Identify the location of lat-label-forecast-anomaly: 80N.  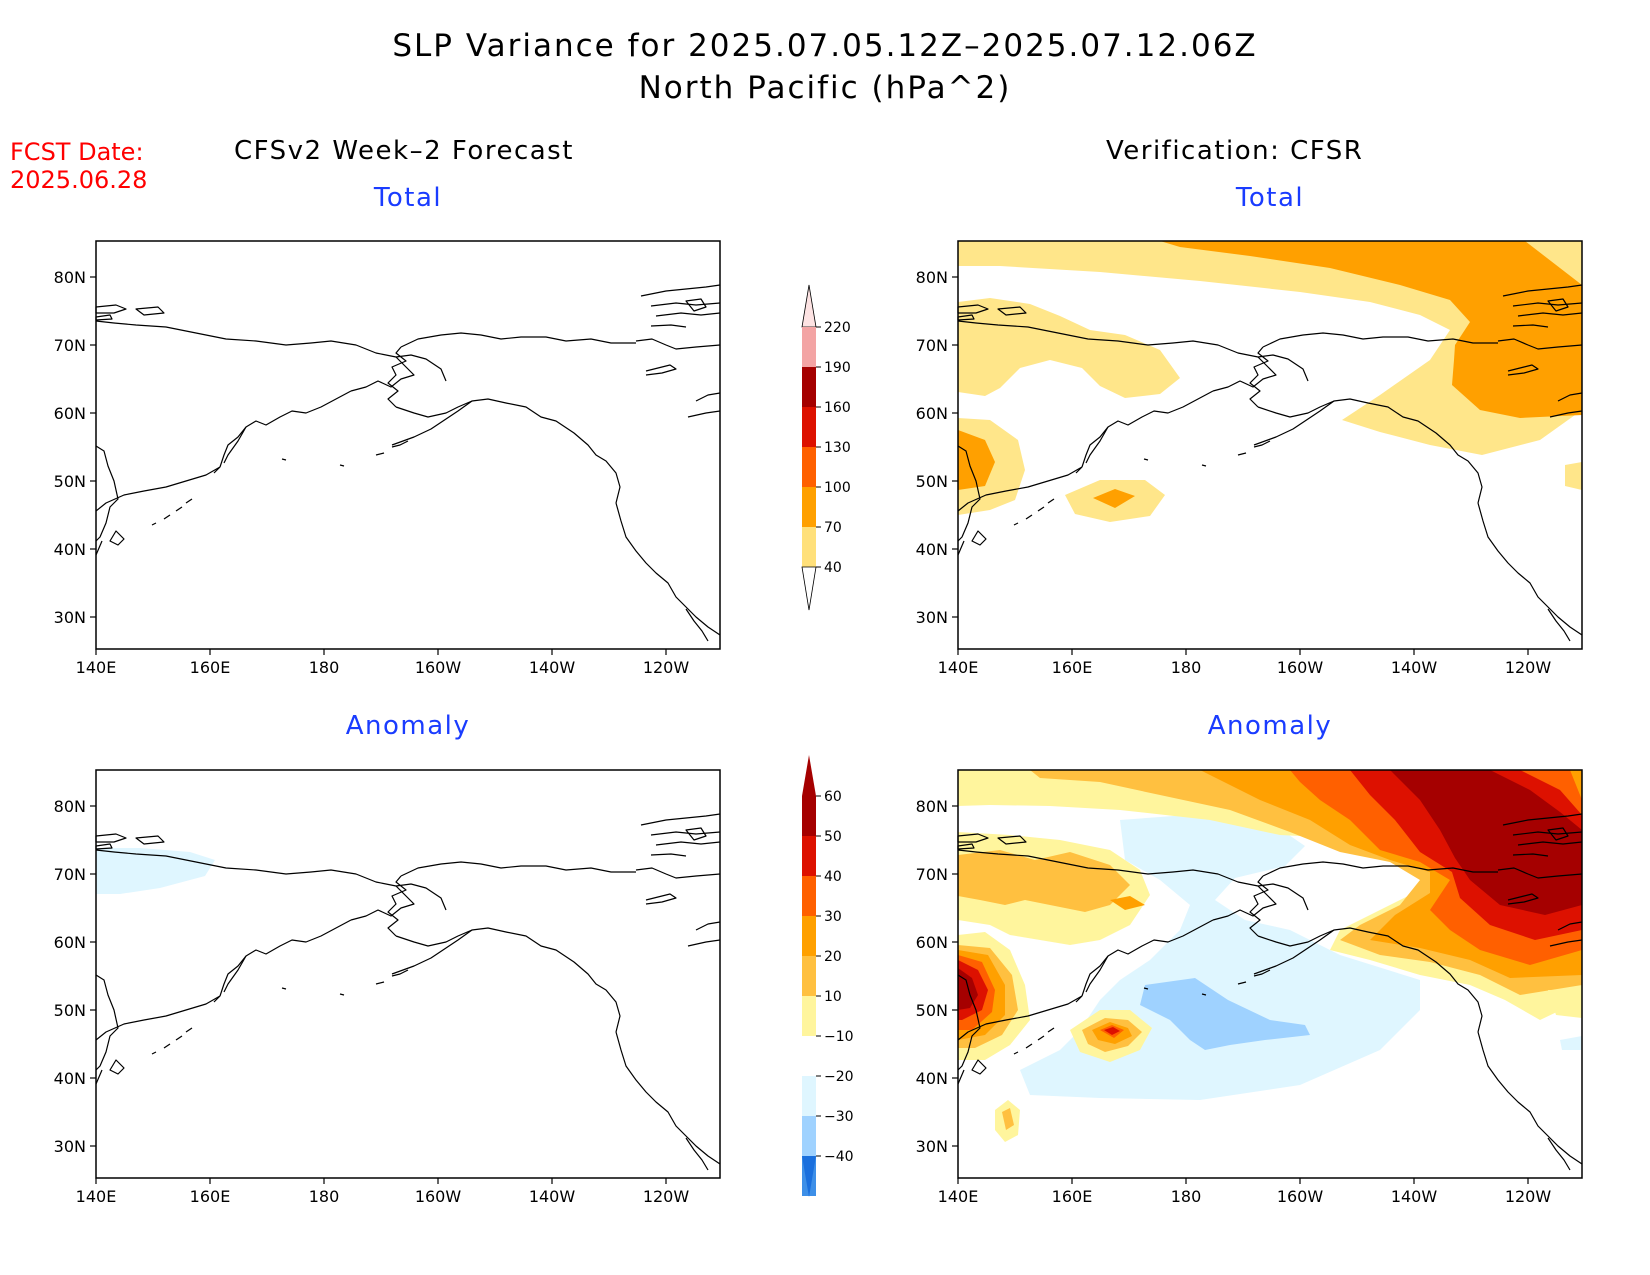
(70, 806).